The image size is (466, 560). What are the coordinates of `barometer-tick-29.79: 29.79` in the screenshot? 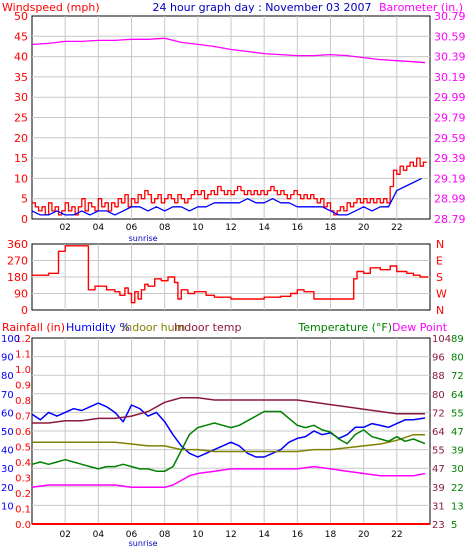 It's located at (450, 118).